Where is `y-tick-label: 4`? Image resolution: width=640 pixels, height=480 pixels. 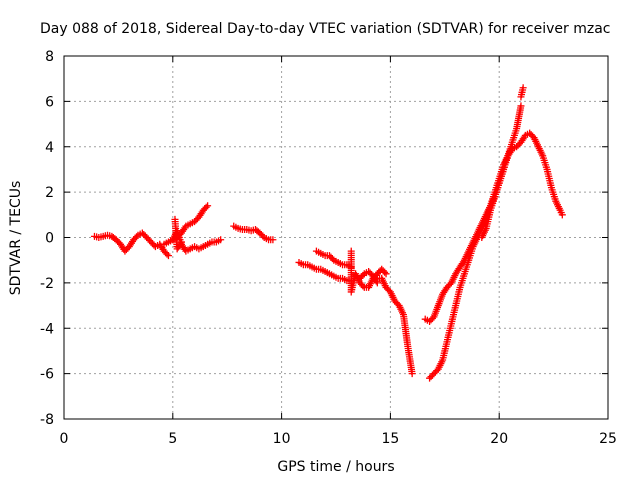 y-tick-label: 4 is located at coordinates (49, 148).